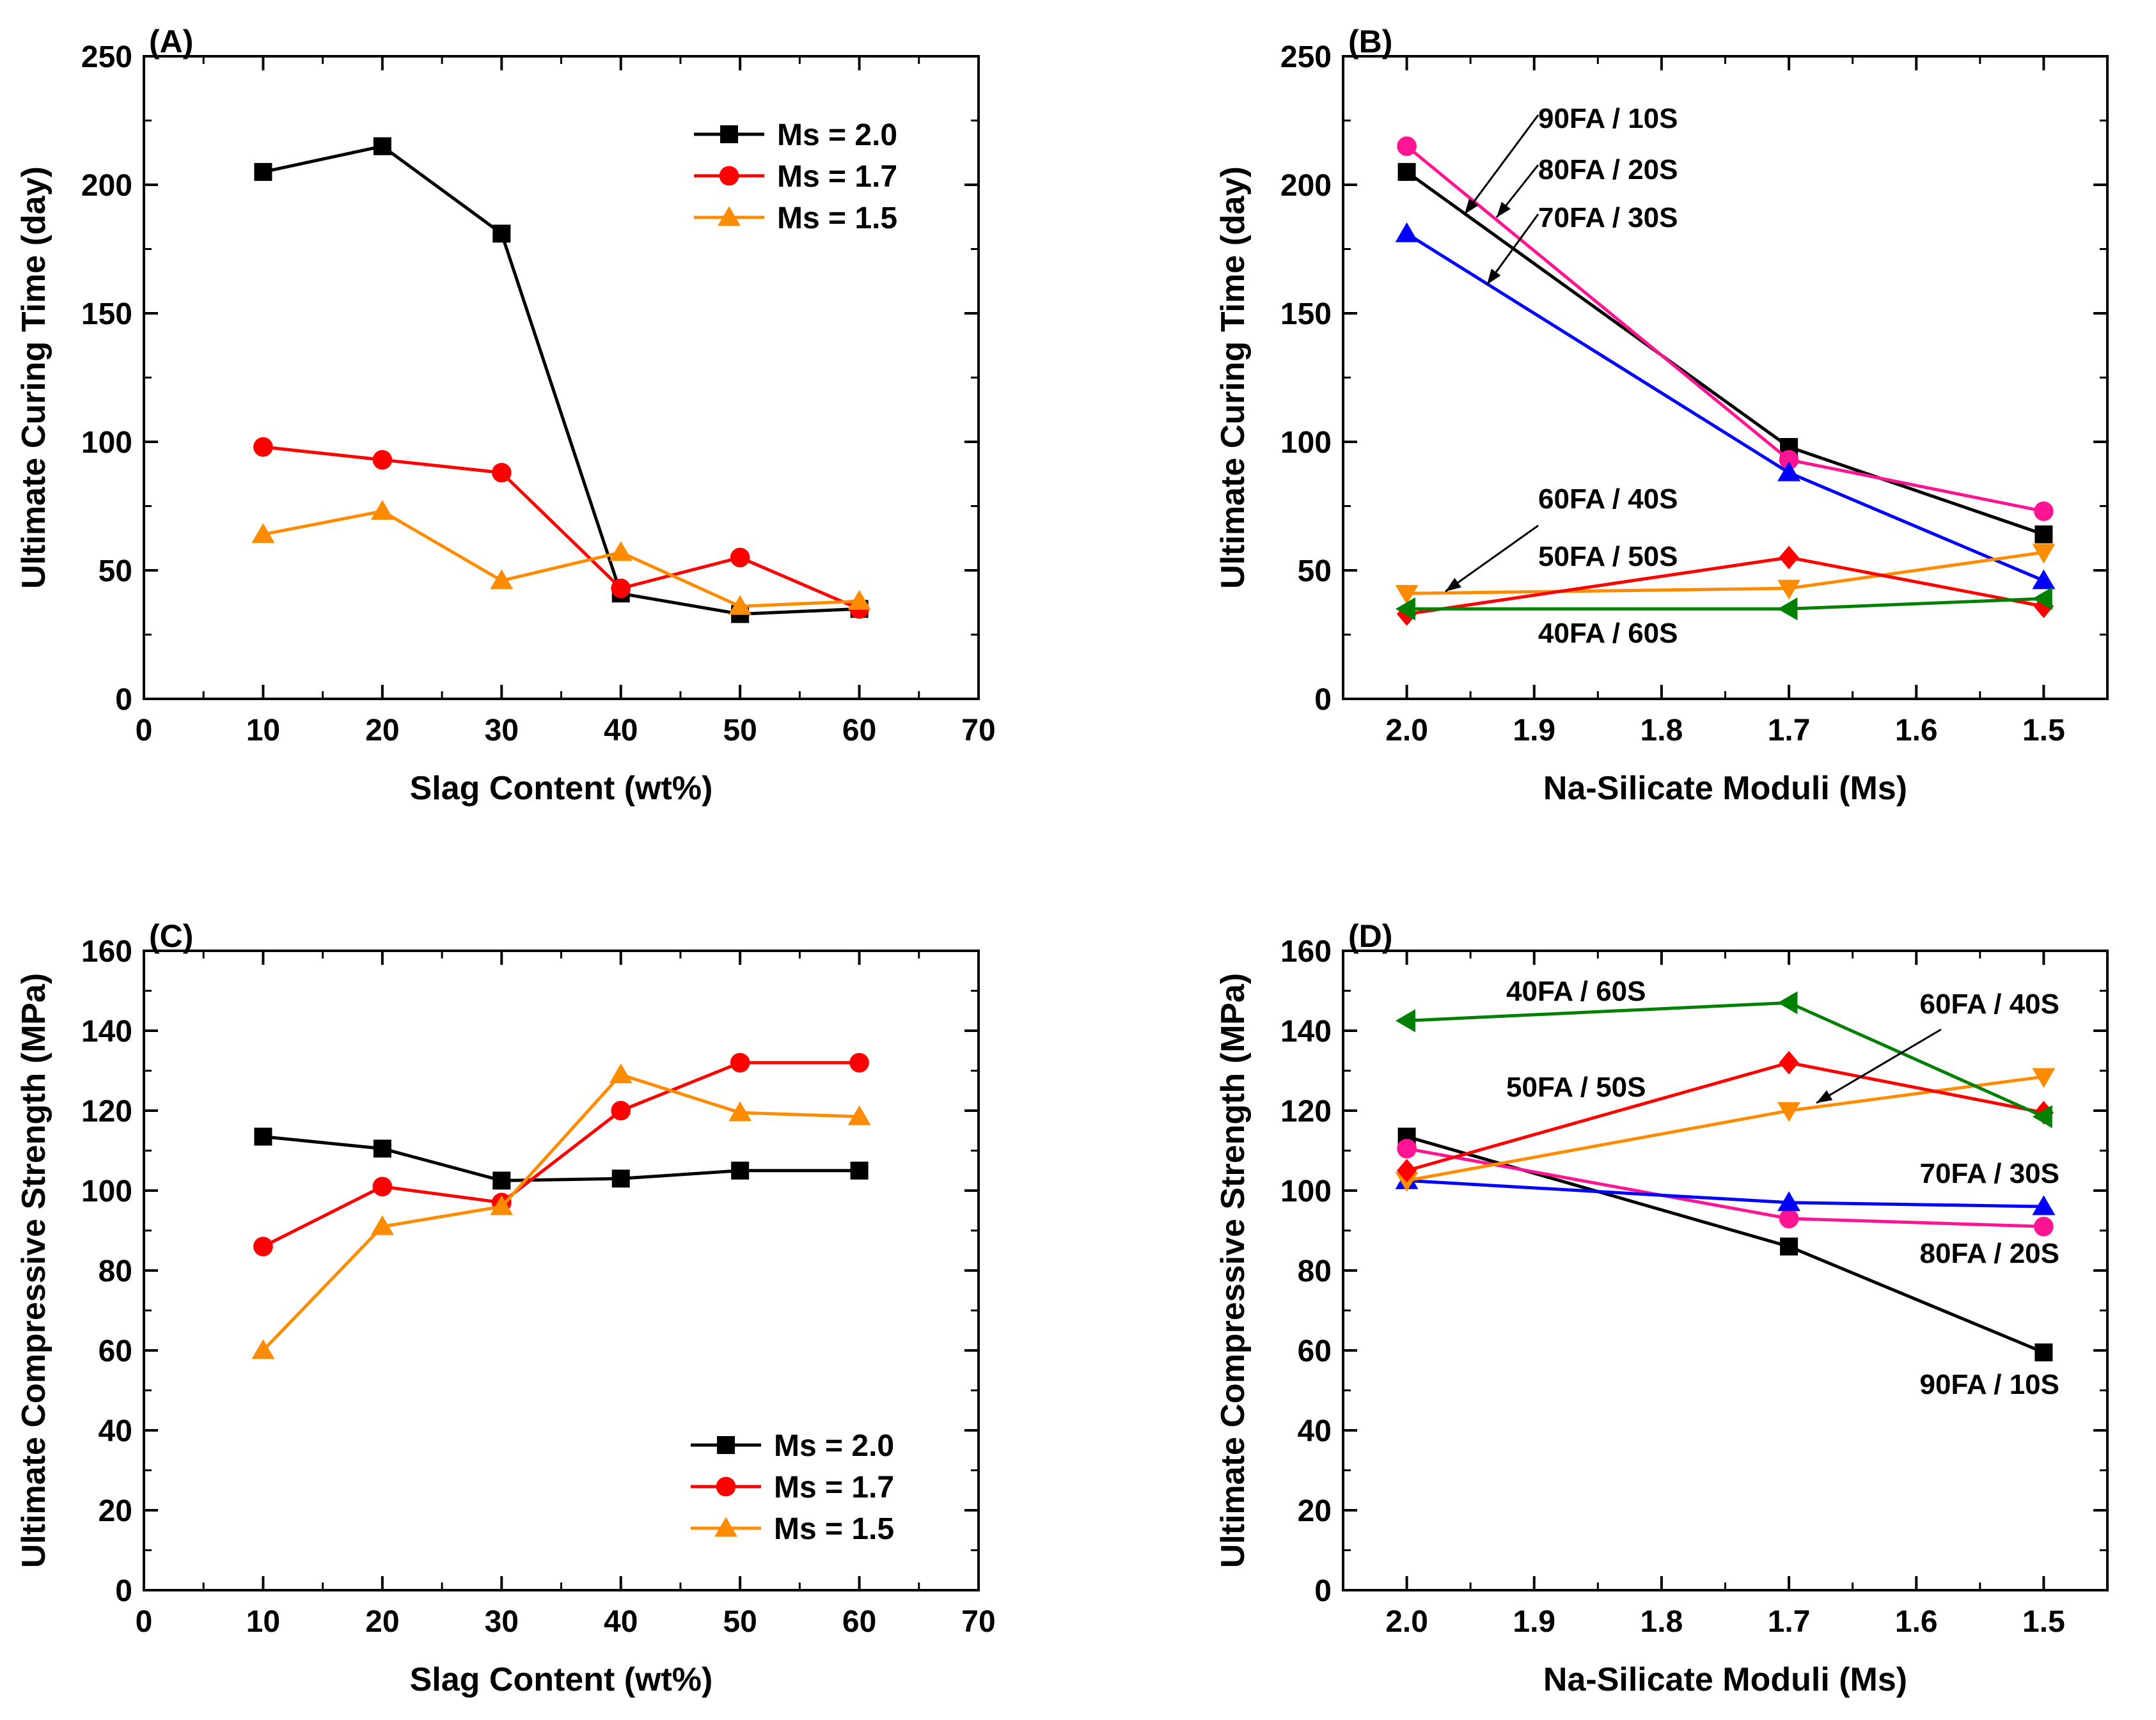 The width and height of the screenshot is (2156, 1720). I want to click on legend-label: Ms = 1.5, so click(837, 218).